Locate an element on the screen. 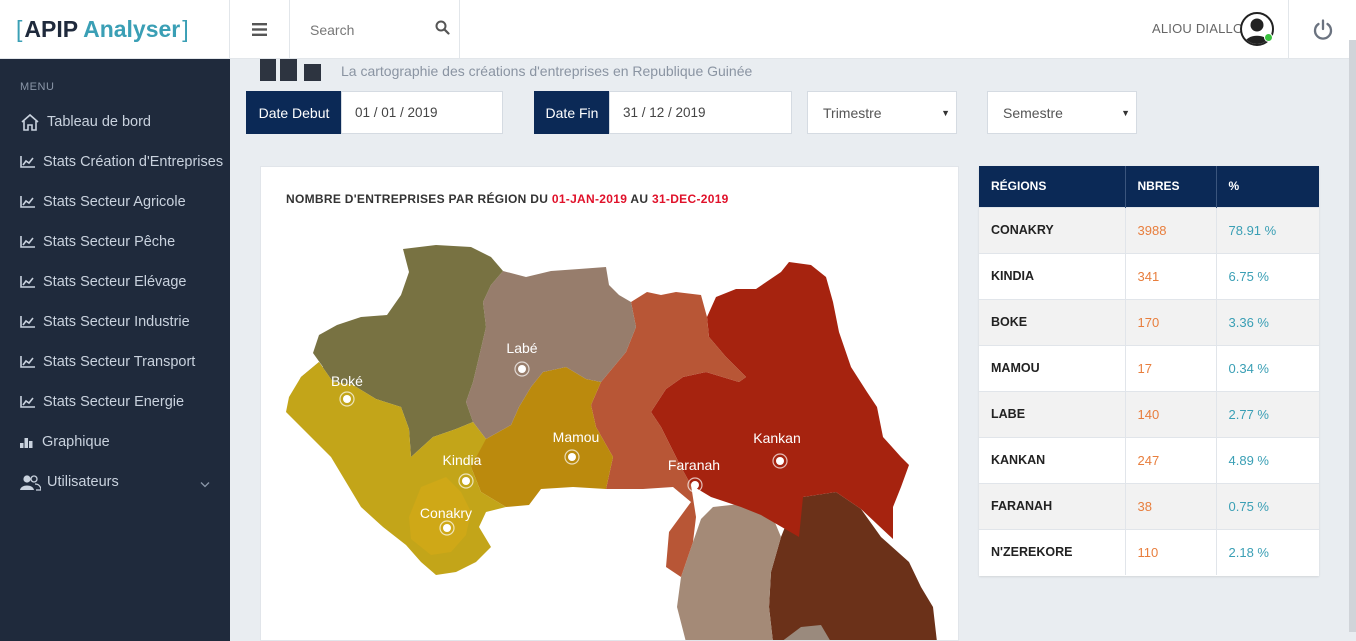 This screenshot has height=641, width=1356. users-icon is located at coordinates (31, 482).